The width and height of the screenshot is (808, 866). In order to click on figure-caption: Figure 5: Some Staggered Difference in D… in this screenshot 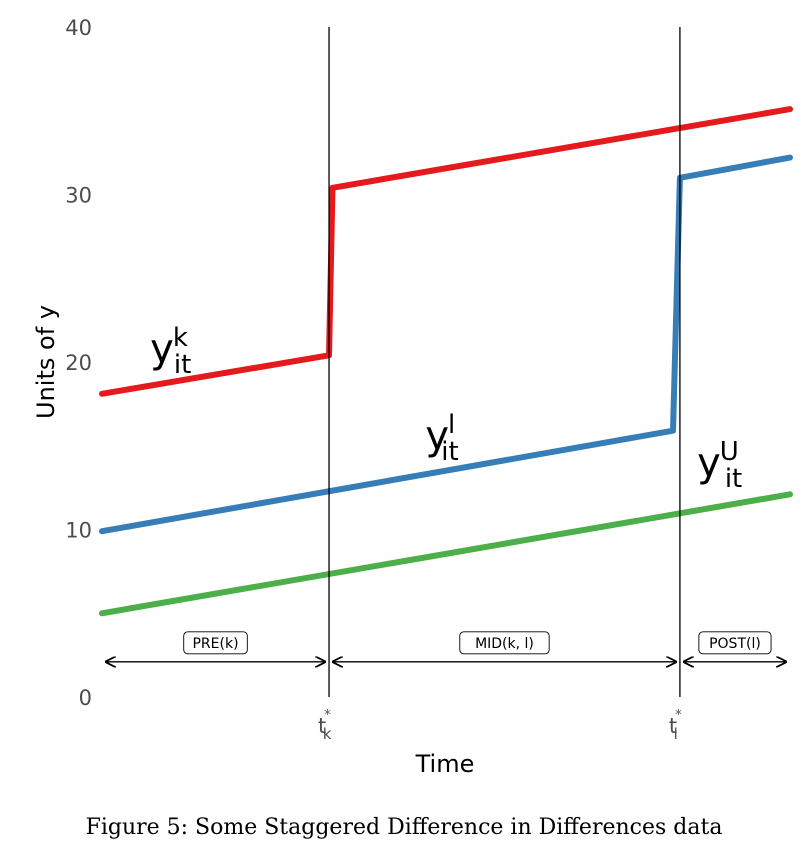, I will do `click(404, 827)`.